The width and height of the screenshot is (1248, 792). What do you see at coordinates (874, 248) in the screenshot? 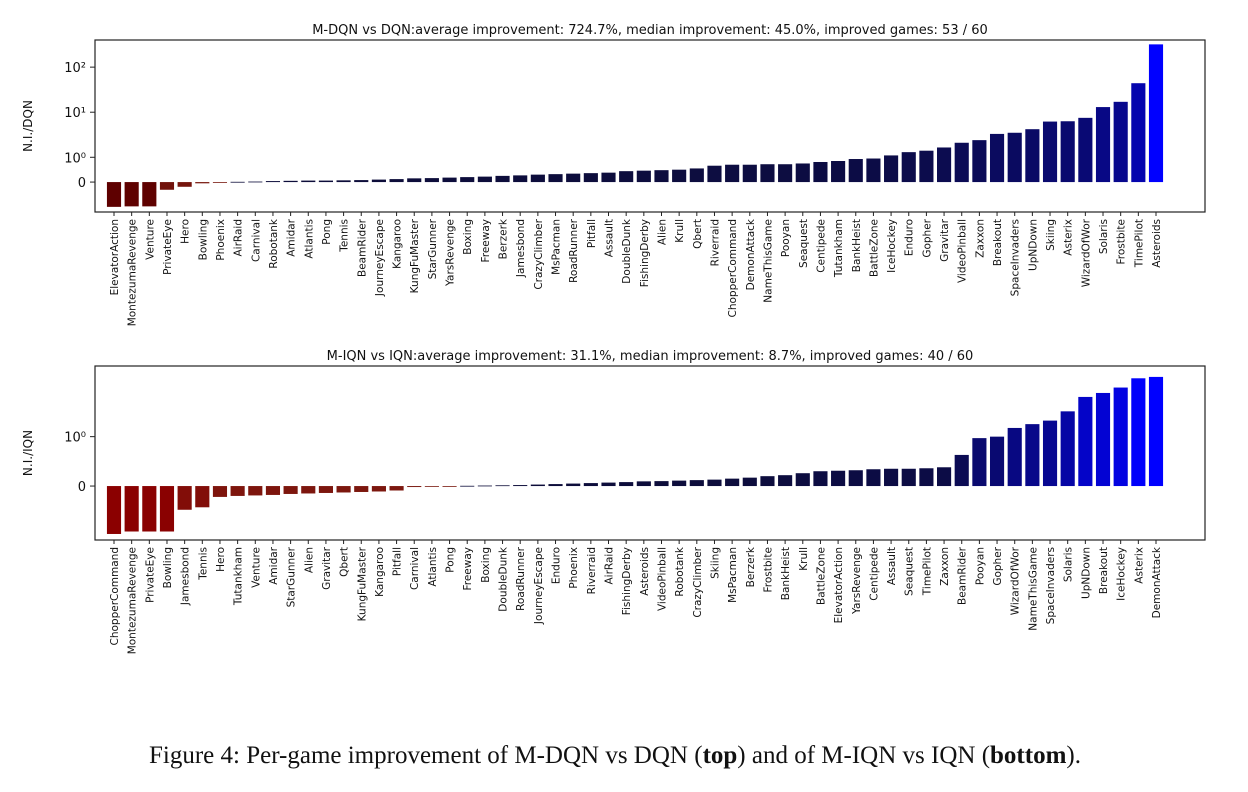
I see `x-tick-label: BattleZone` at bounding box center [874, 248].